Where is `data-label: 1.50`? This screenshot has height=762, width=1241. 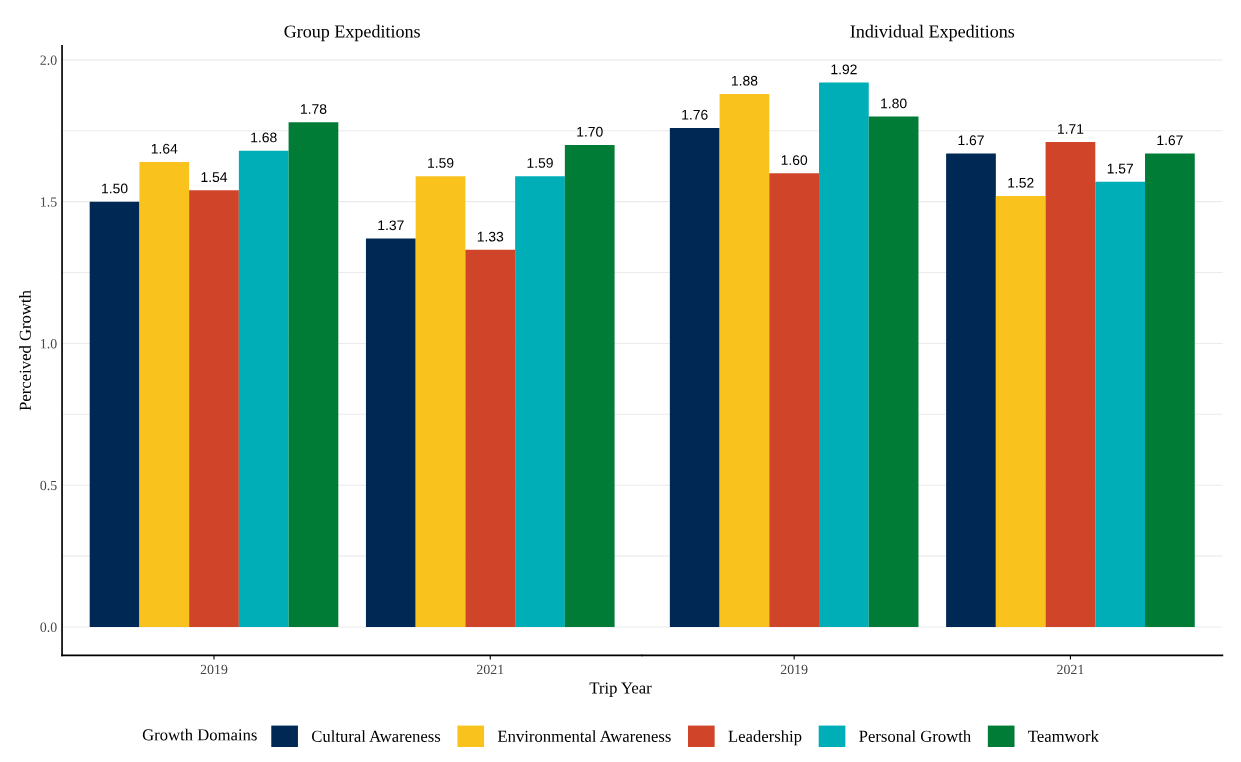 data-label: 1.50 is located at coordinates (115, 188).